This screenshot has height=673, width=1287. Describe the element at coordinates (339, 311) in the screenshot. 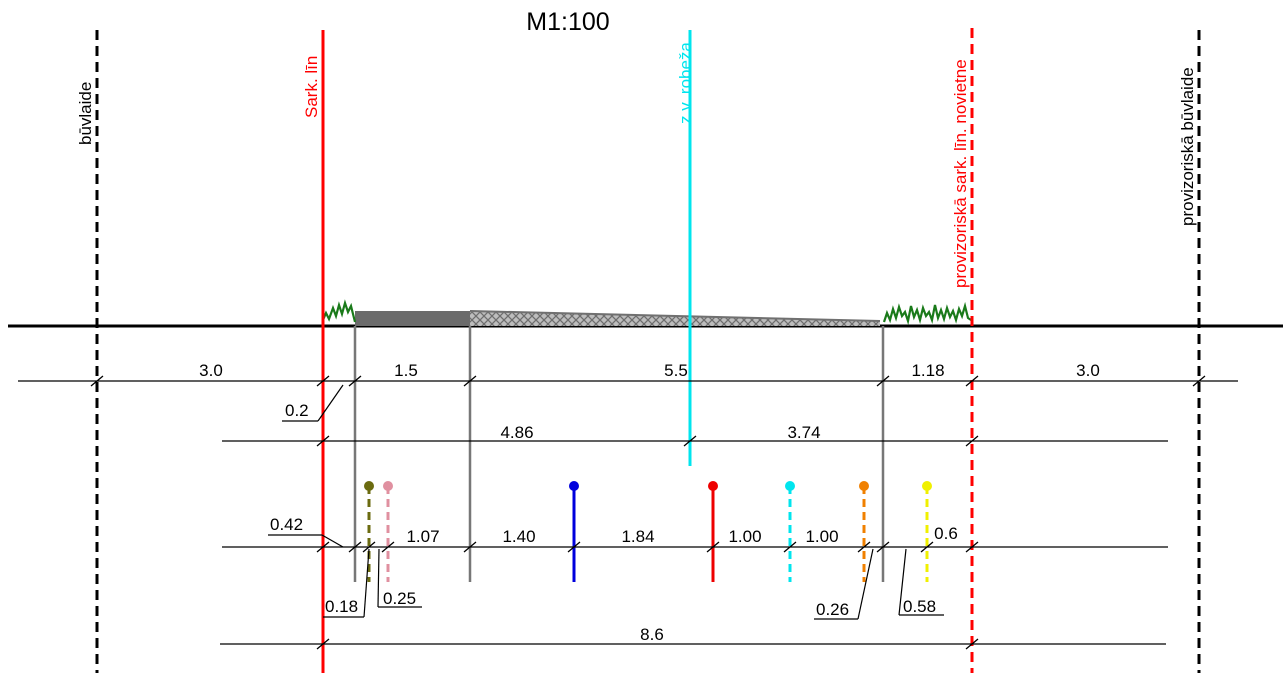

I see `grass-left` at that location.